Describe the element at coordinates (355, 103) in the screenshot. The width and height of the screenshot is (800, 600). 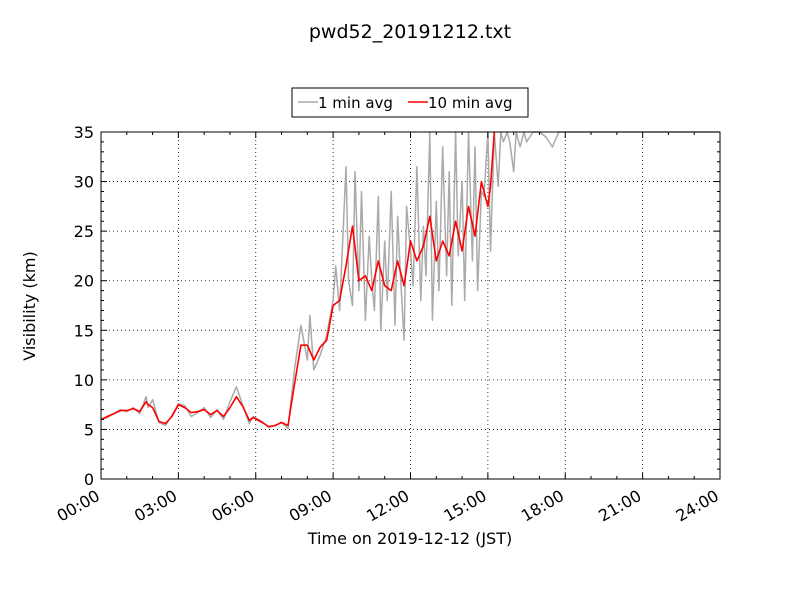
I see `legend-label-1min: 1 min avg` at that location.